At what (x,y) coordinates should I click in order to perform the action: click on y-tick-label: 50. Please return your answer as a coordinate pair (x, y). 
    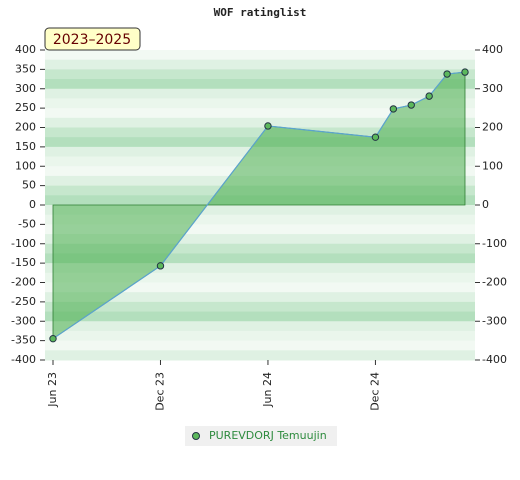
    Looking at the image, I should click on (29, 185).